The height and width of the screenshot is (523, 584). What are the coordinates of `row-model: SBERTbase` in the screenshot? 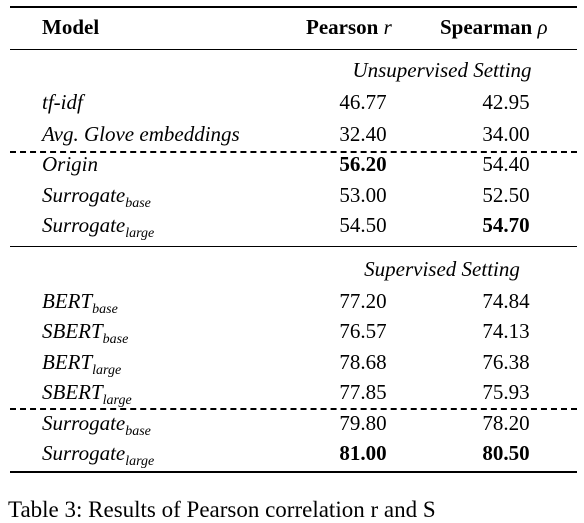 It's located at (85, 332).